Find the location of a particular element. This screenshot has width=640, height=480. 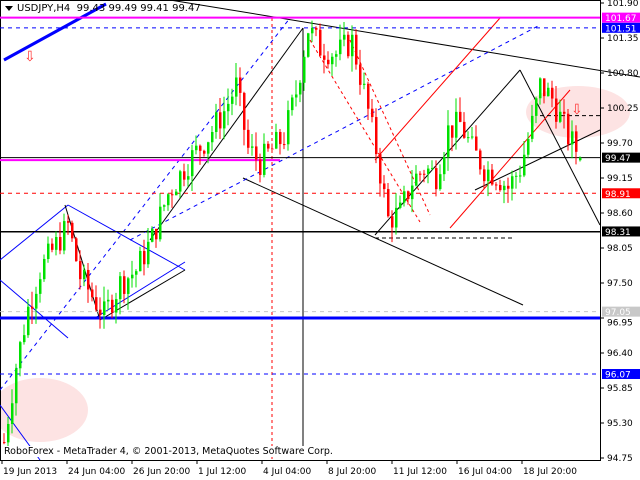

resistance-trend-line is located at coordinates (404, 39).